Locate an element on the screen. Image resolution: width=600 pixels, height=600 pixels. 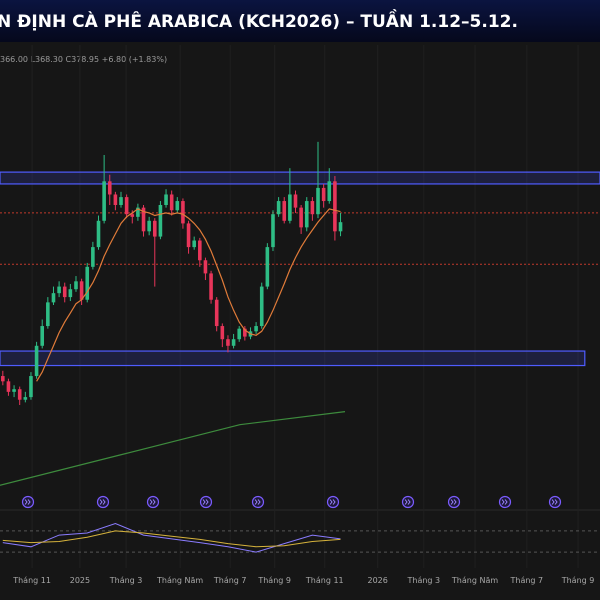
x-tick-label: 2025 is located at coordinates (80, 580).